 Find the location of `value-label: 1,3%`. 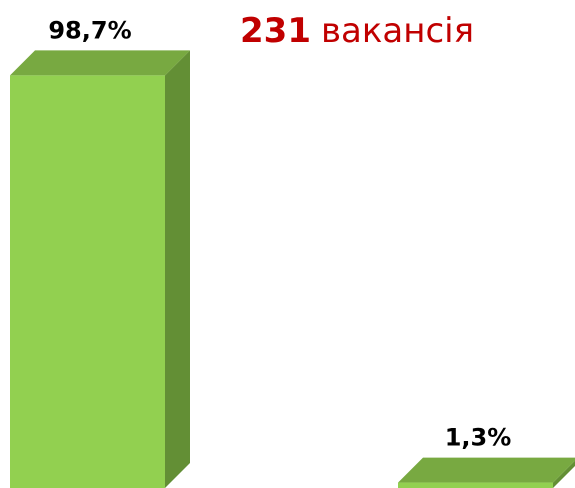

value-label: 1,3% is located at coordinates (478, 438).